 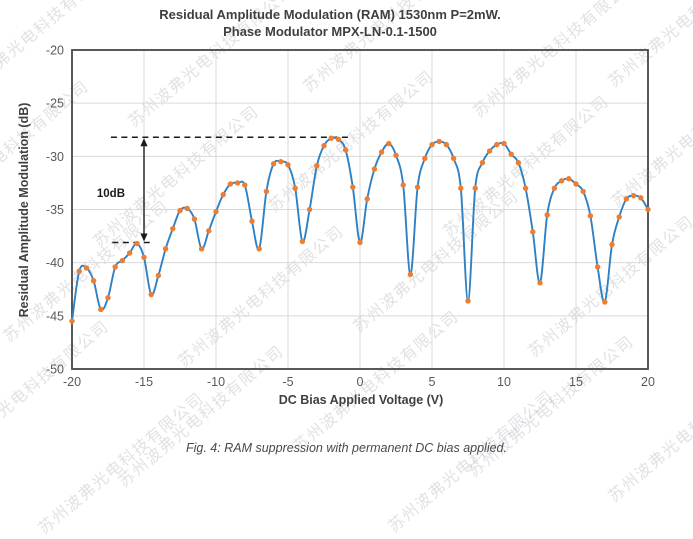 What do you see at coordinates (55, 210) in the screenshot?
I see `y-tick-label: -35` at bounding box center [55, 210].